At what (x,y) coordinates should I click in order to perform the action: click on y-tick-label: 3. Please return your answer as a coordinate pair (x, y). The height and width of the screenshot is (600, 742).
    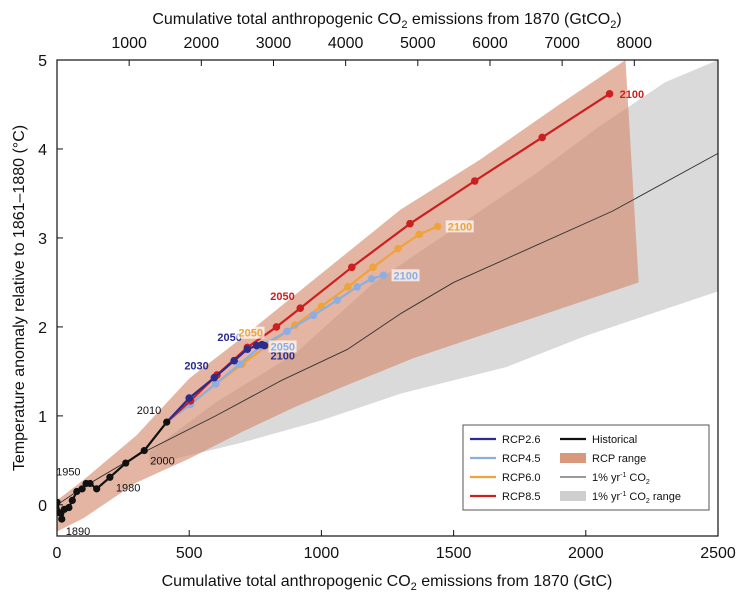
    Looking at the image, I should click on (42, 239).